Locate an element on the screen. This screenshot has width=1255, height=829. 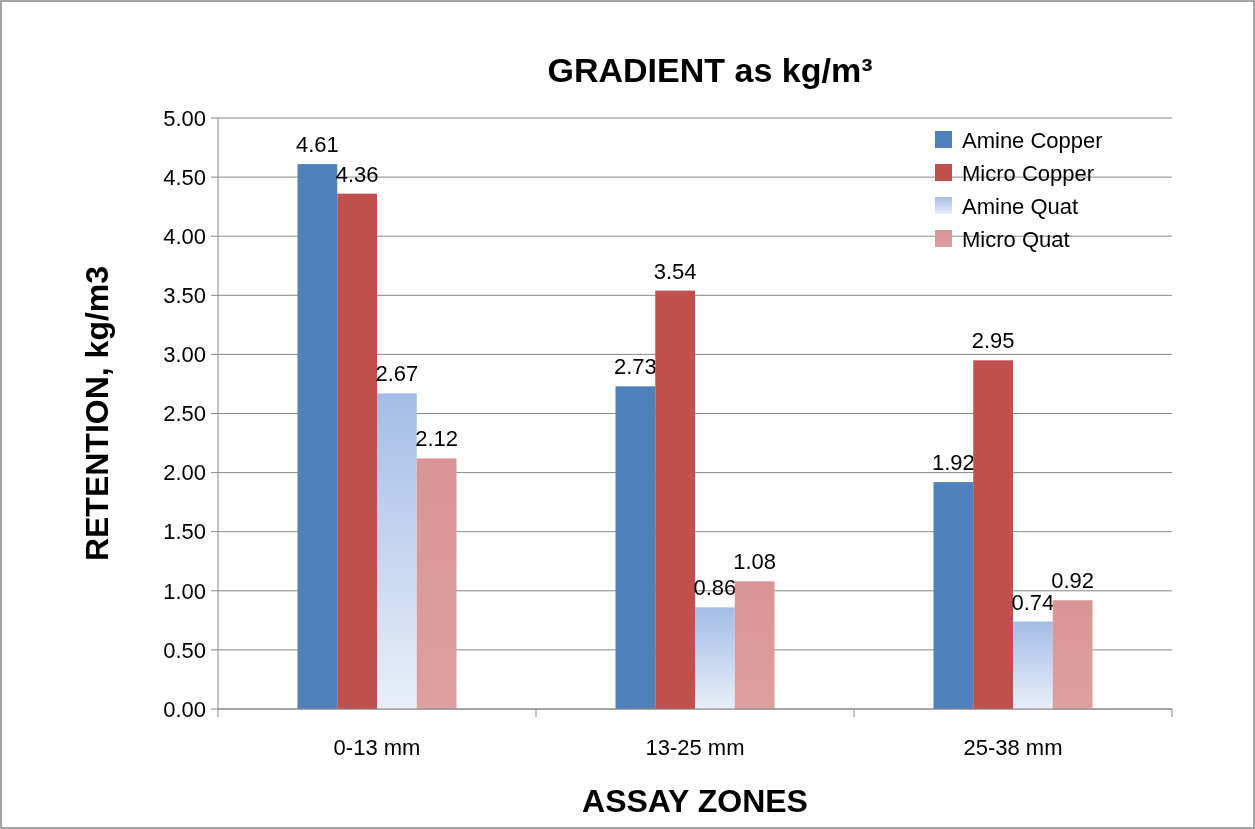
y-tick-label: 0.00 is located at coordinates (184, 709).